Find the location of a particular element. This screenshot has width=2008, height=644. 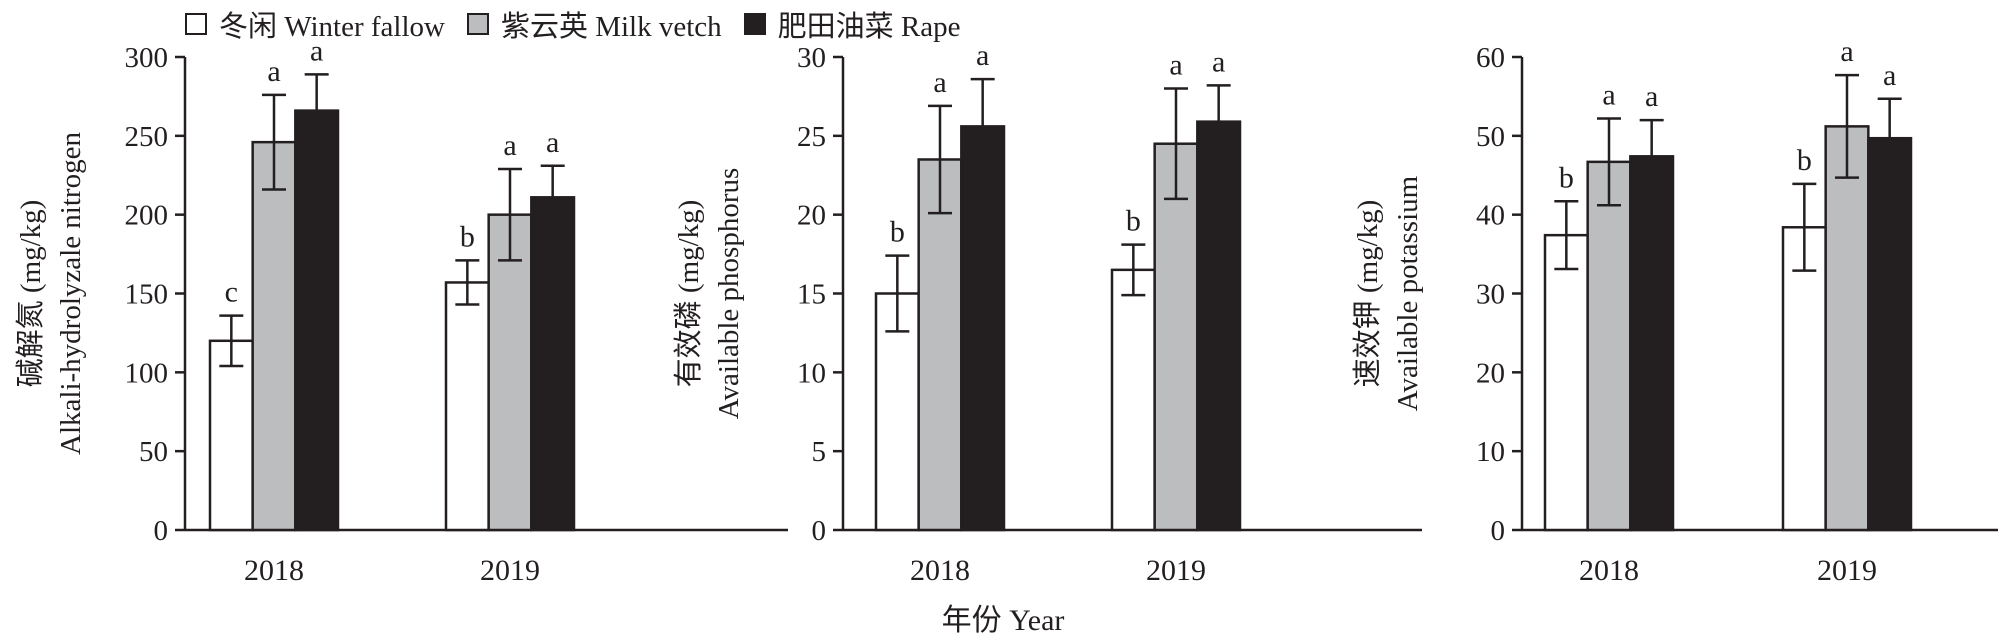

legend-label-rape: 肥田油菜 Rape is located at coordinates (869, 27).